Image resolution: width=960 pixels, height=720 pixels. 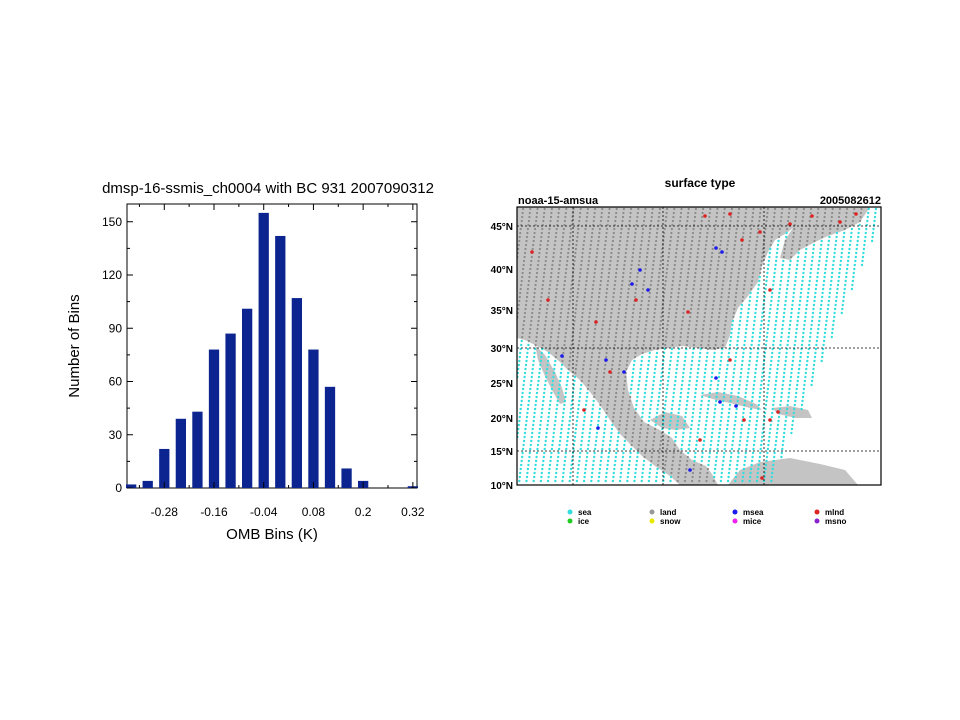 I want to click on histogram-bar, so click(x=214, y=418).